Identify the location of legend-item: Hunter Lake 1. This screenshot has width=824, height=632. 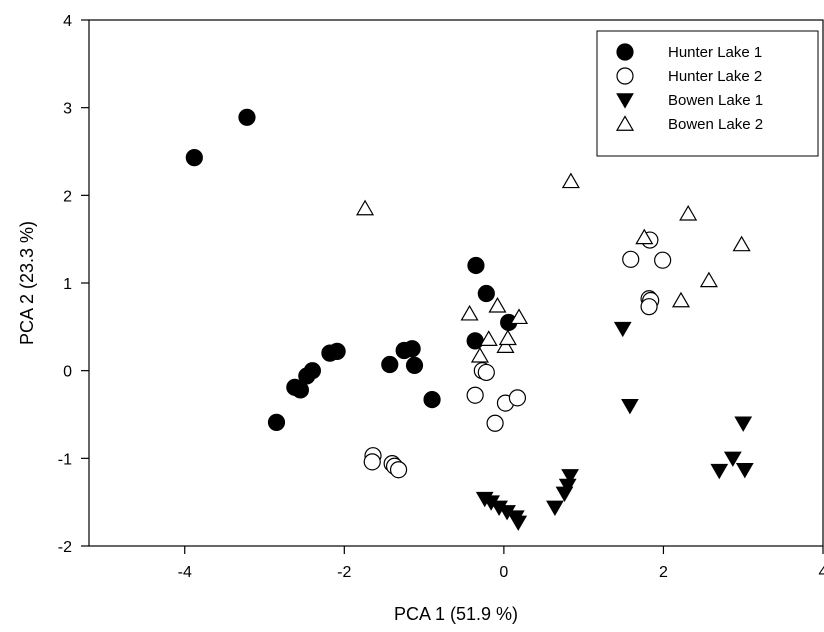
(689, 52).